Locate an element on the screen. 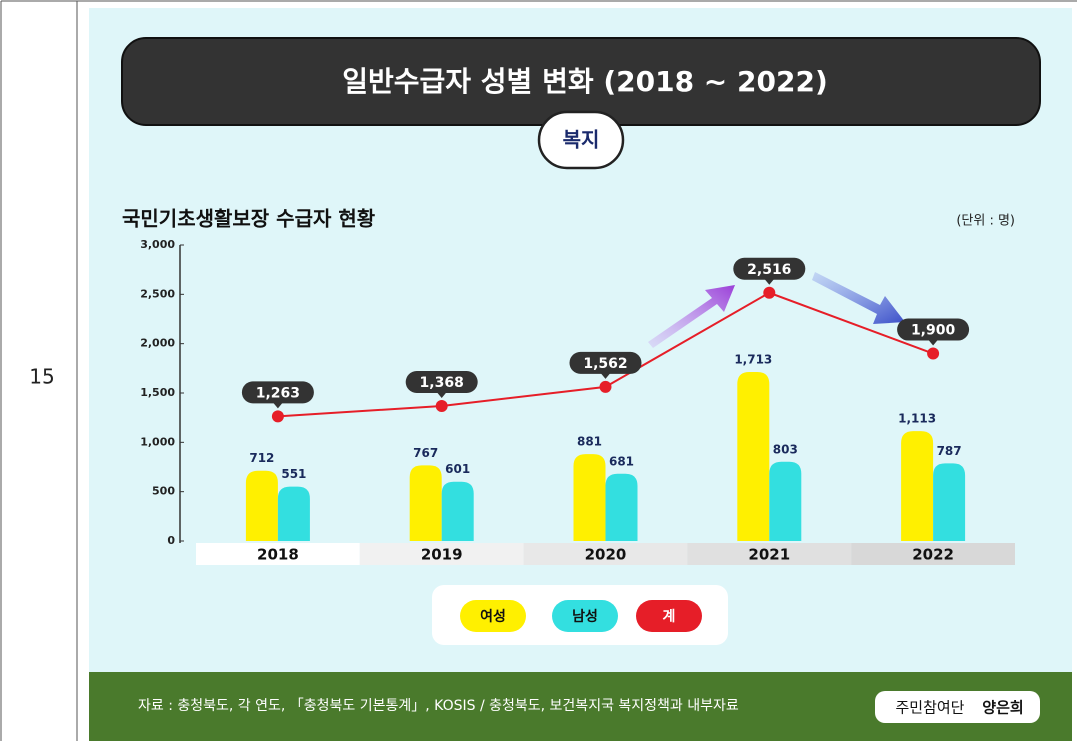 Image resolution: width=1077 pixels, height=745 pixels. y-tick-label: 1,000 is located at coordinates (157, 441).